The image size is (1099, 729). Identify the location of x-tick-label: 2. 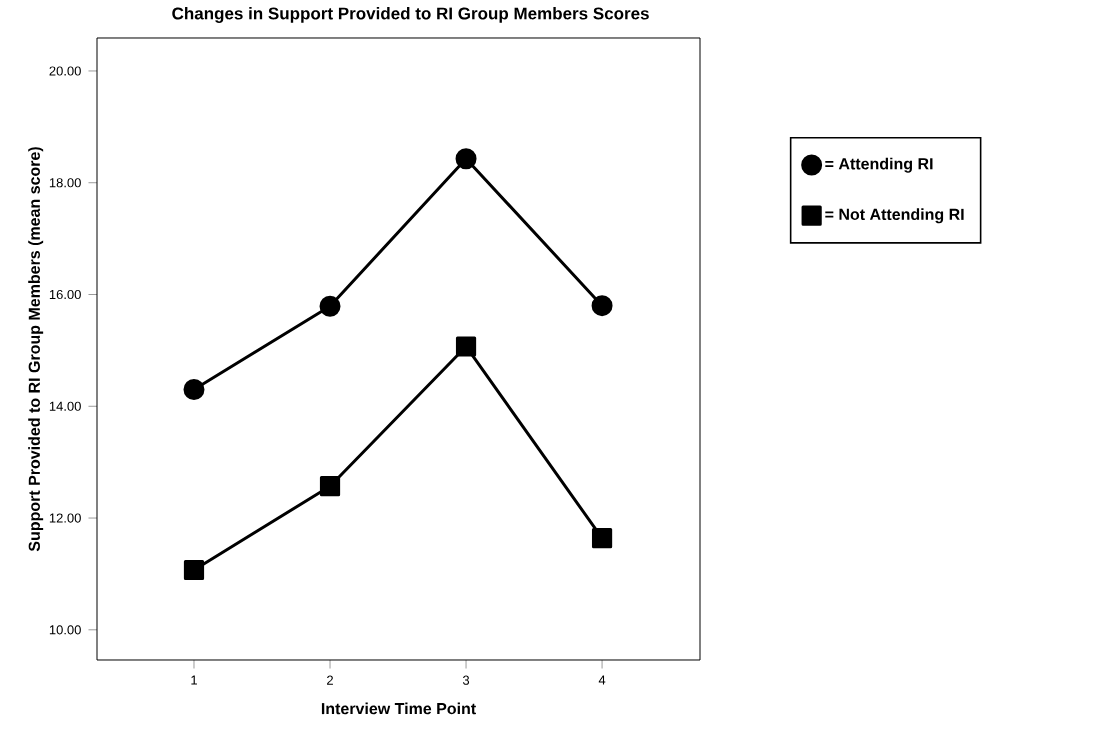
(330, 680).